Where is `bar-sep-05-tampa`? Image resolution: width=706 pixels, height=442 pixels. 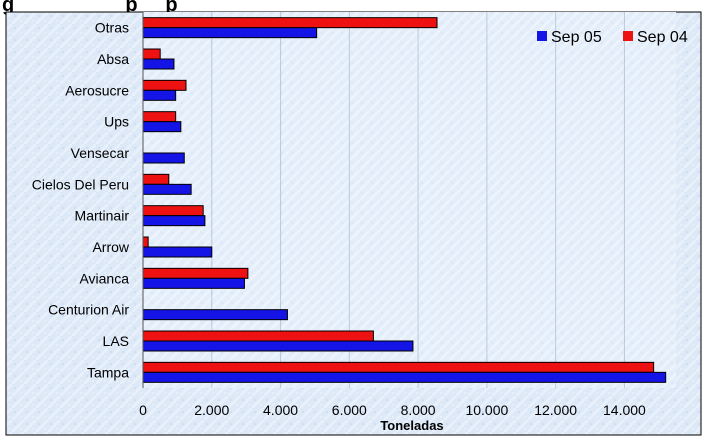 bar-sep-05-tampa is located at coordinates (404, 377).